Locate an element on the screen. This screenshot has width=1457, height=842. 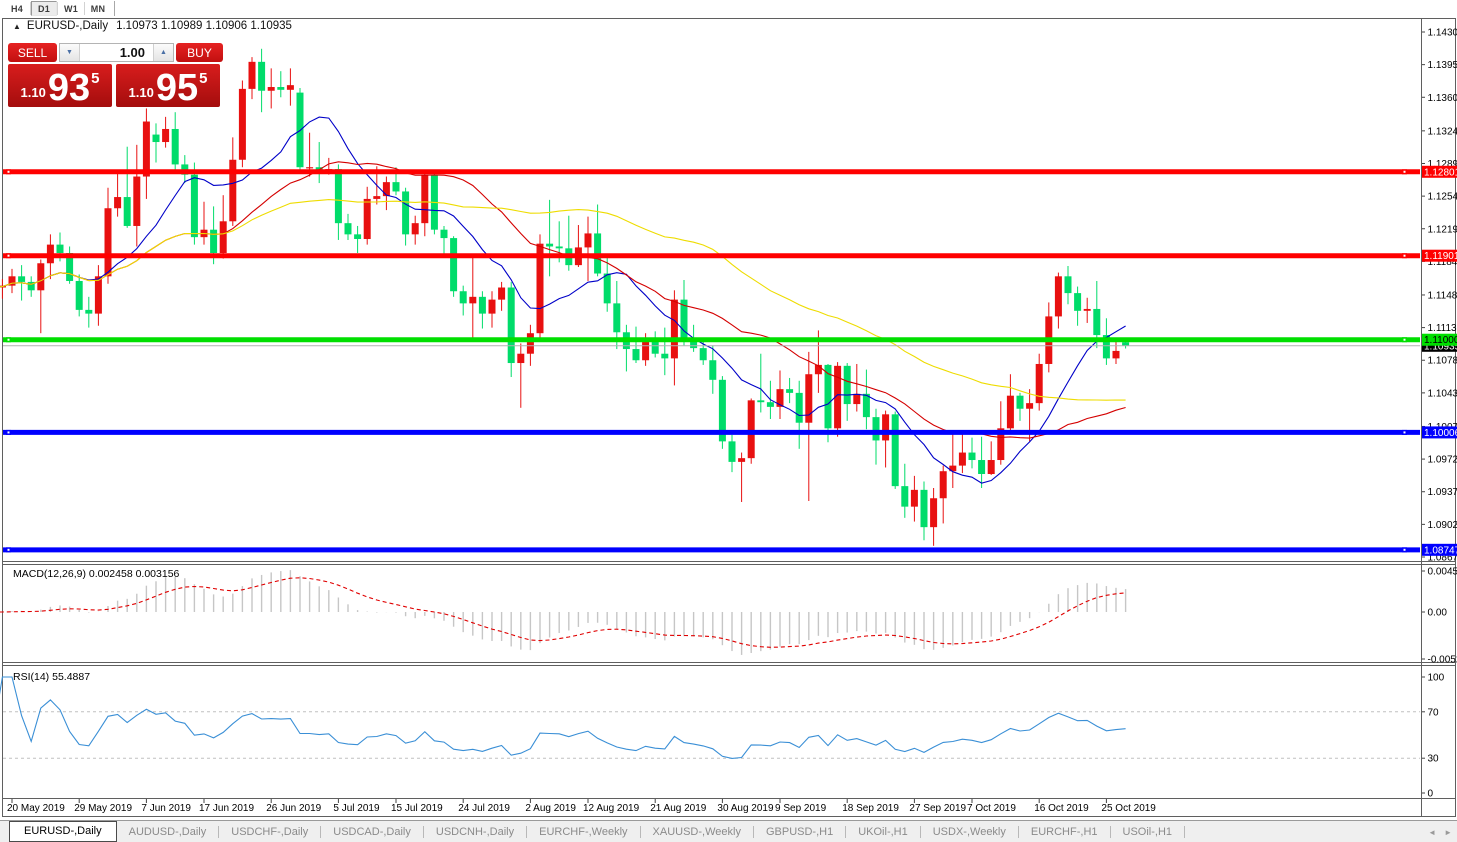
svg-text: 7 Jun 2019 is located at coordinates (166, 808).